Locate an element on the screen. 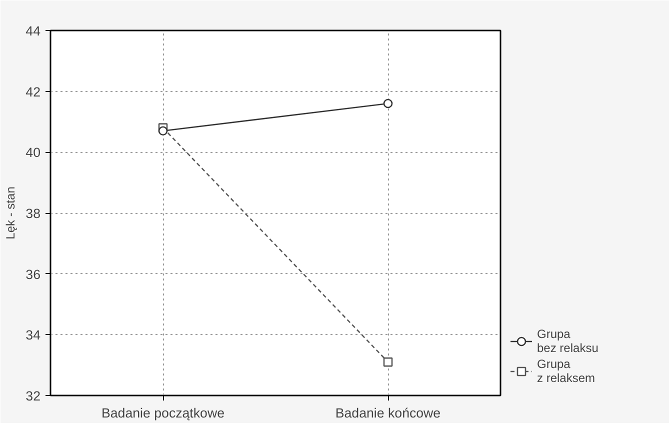 The height and width of the screenshot is (430, 669). y-tick-label: 36 is located at coordinates (33, 274).